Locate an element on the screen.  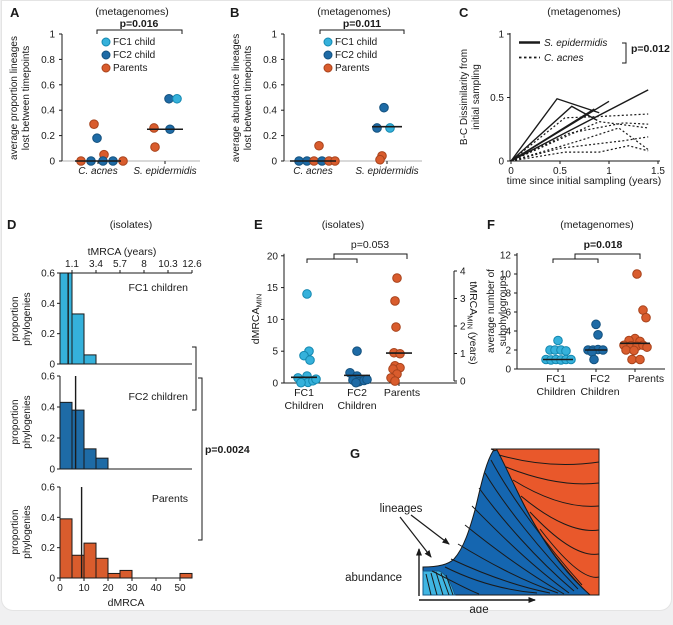
x-tick-label: 40 is located at coordinates (156, 588).